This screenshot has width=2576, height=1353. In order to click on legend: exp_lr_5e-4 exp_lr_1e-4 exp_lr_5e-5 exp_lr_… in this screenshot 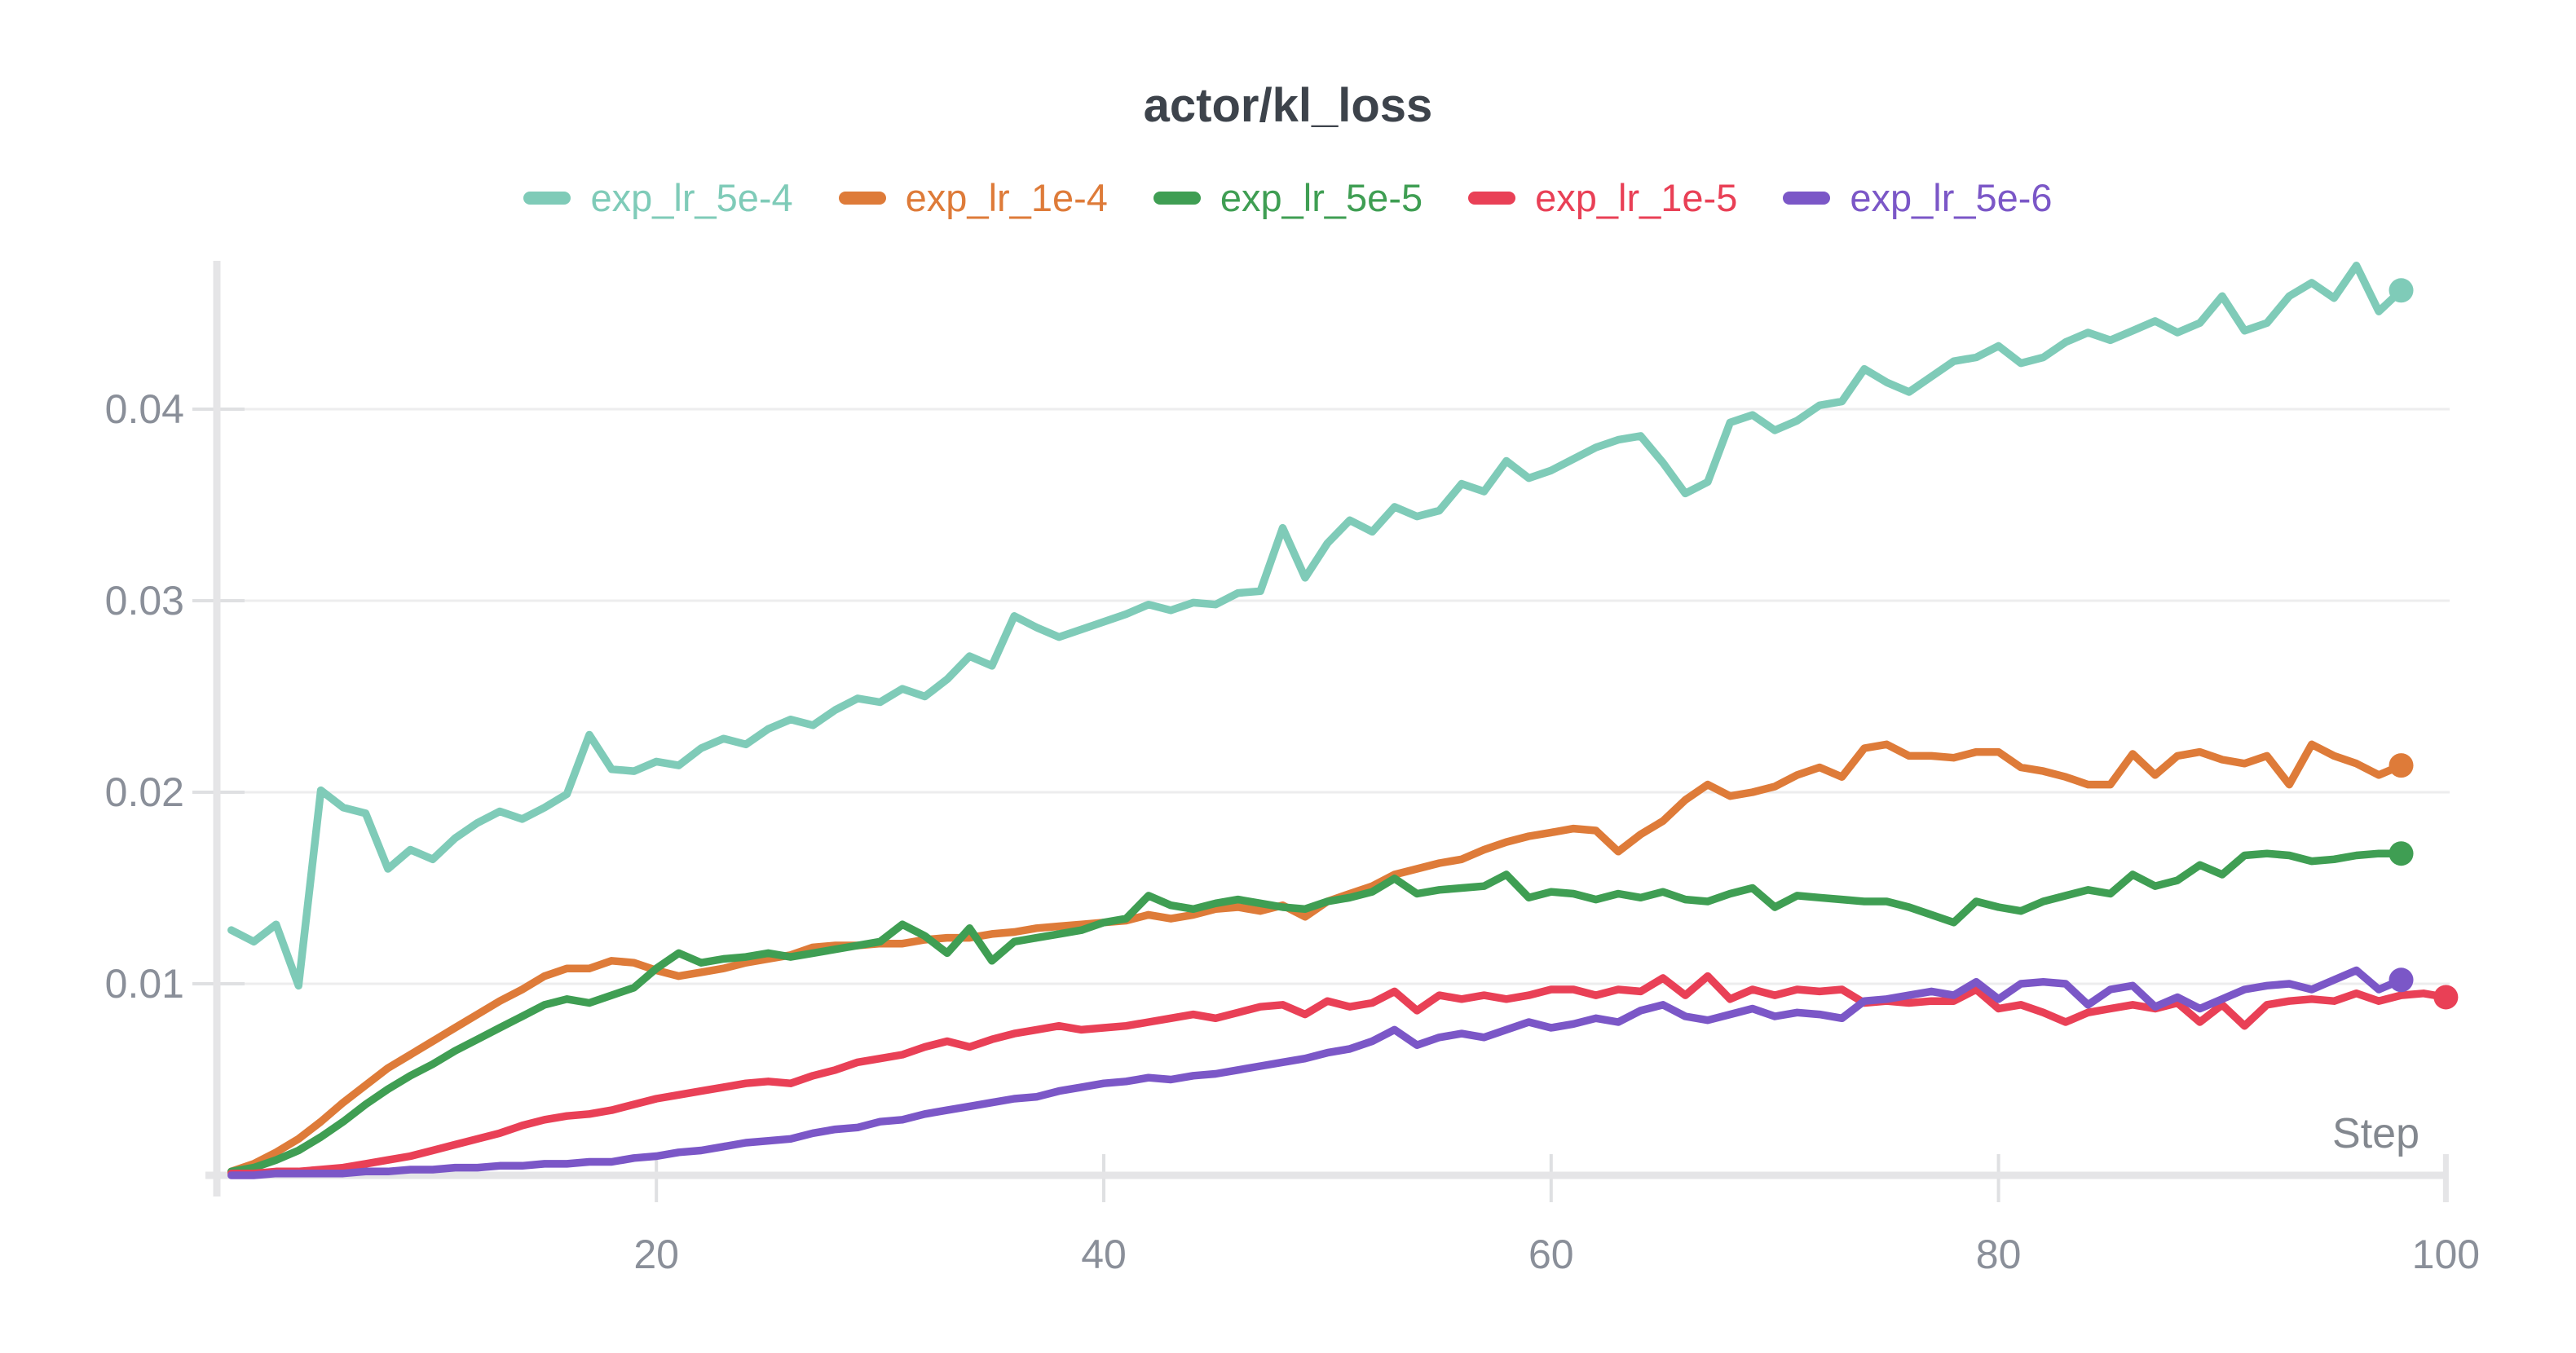, I will do `click(1288, 197)`.